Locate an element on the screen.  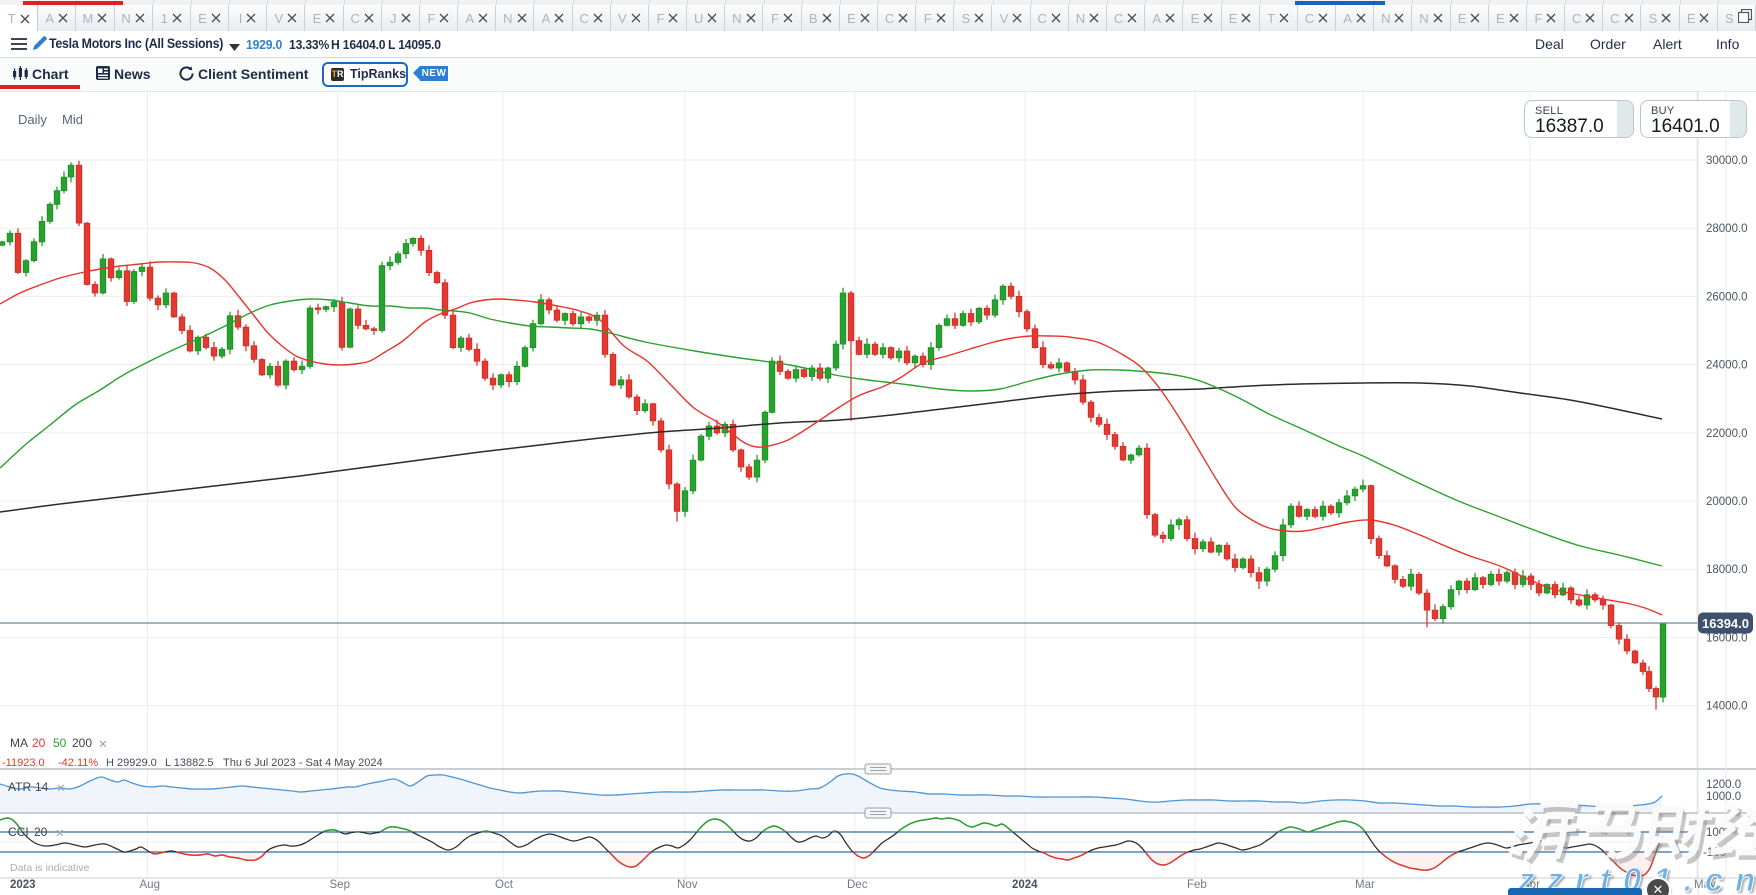
svg-text: H 29929.0 is located at coordinates (131, 763).